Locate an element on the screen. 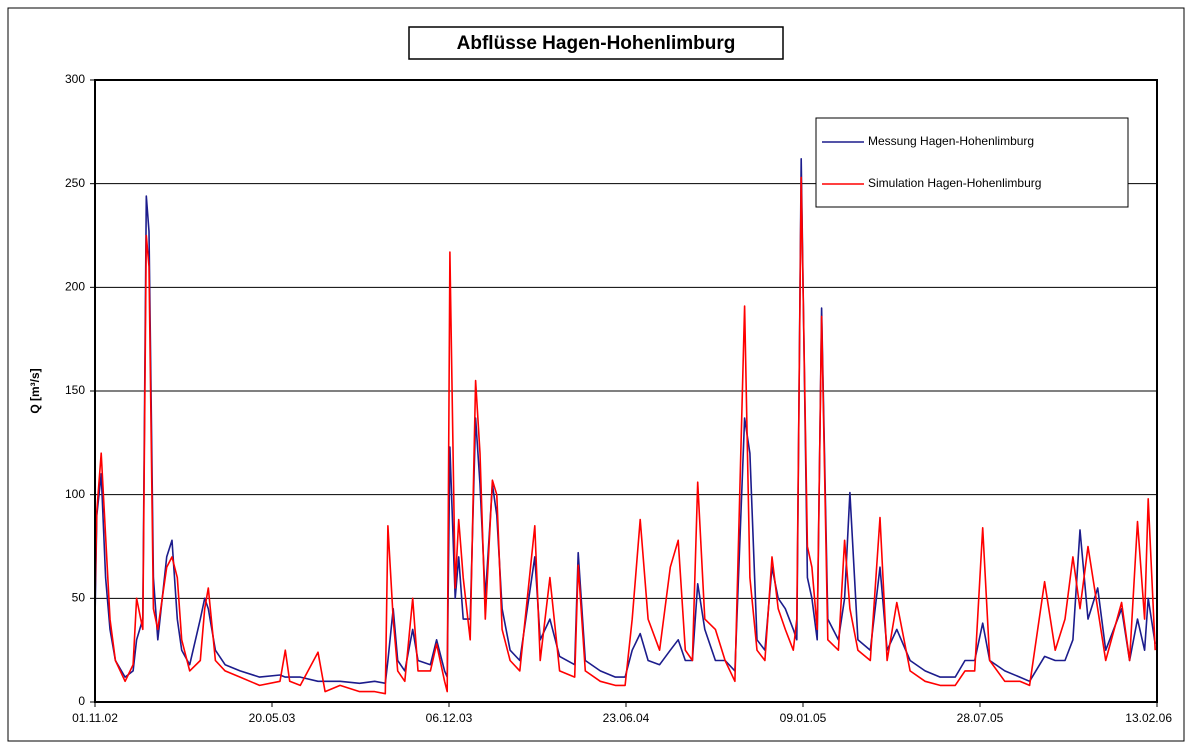 Image resolution: width=1192 pixels, height=749 pixels. legend-label: Messung Hagen-Hohenlimburg is located at coordinates (951, 141).